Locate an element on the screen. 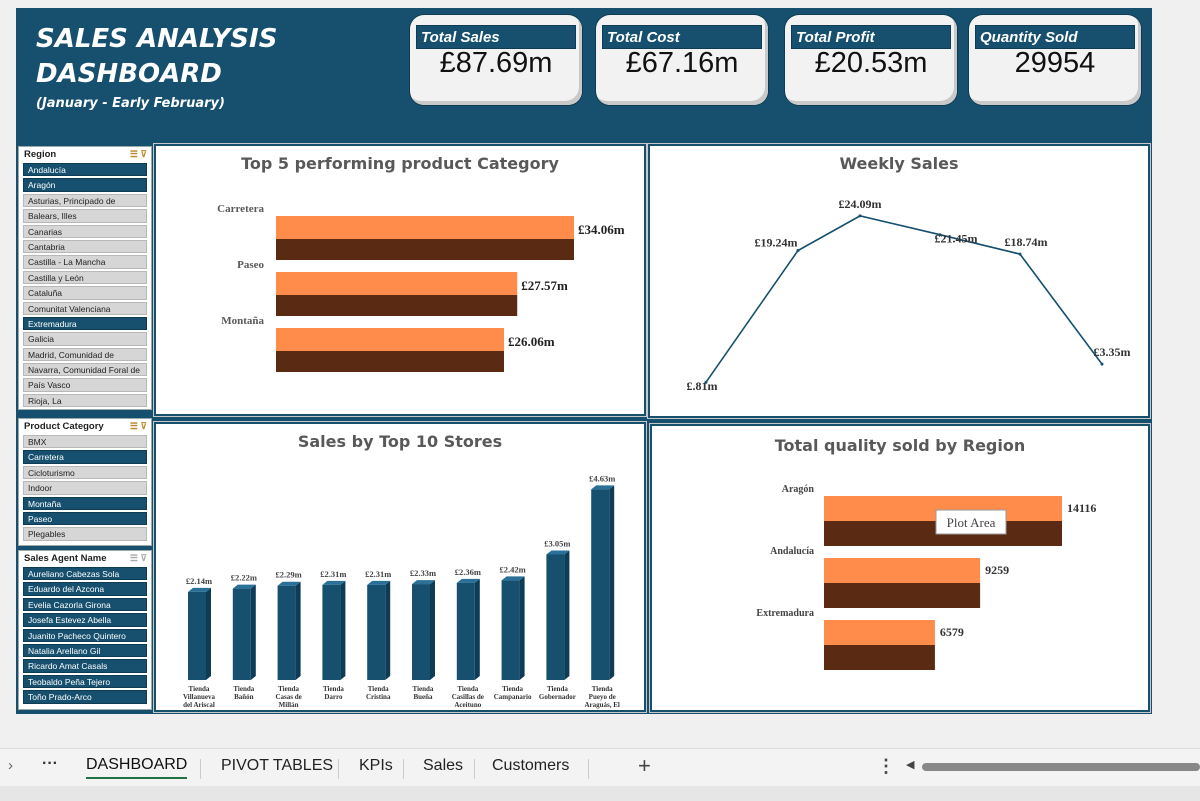  kpi-total-profit: Total Profit £20.53m is located at coordinates (871, 60).